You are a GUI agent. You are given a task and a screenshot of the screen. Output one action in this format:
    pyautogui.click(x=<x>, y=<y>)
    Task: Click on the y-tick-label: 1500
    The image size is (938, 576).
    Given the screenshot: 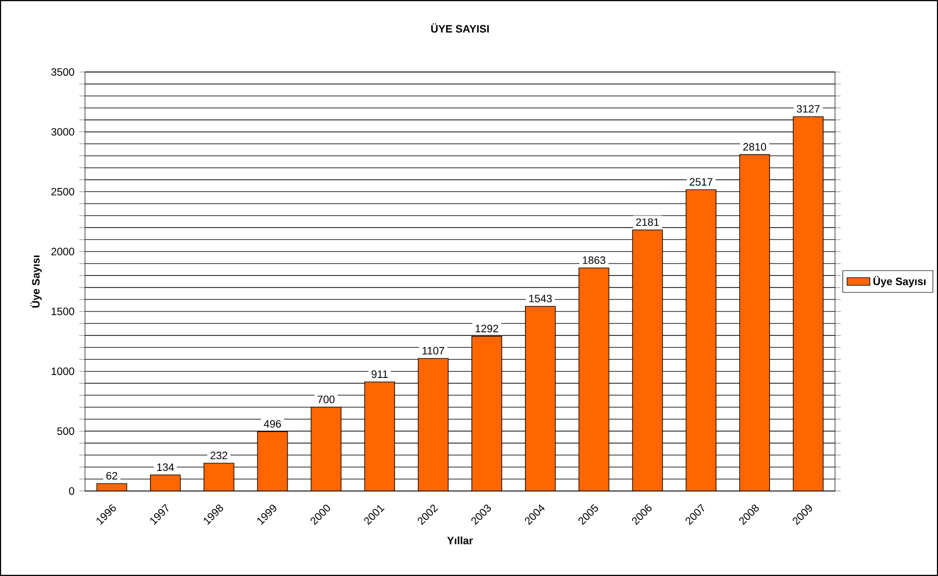 What is the action you would take?
    pyautogui.click(x=63, y=312)
    